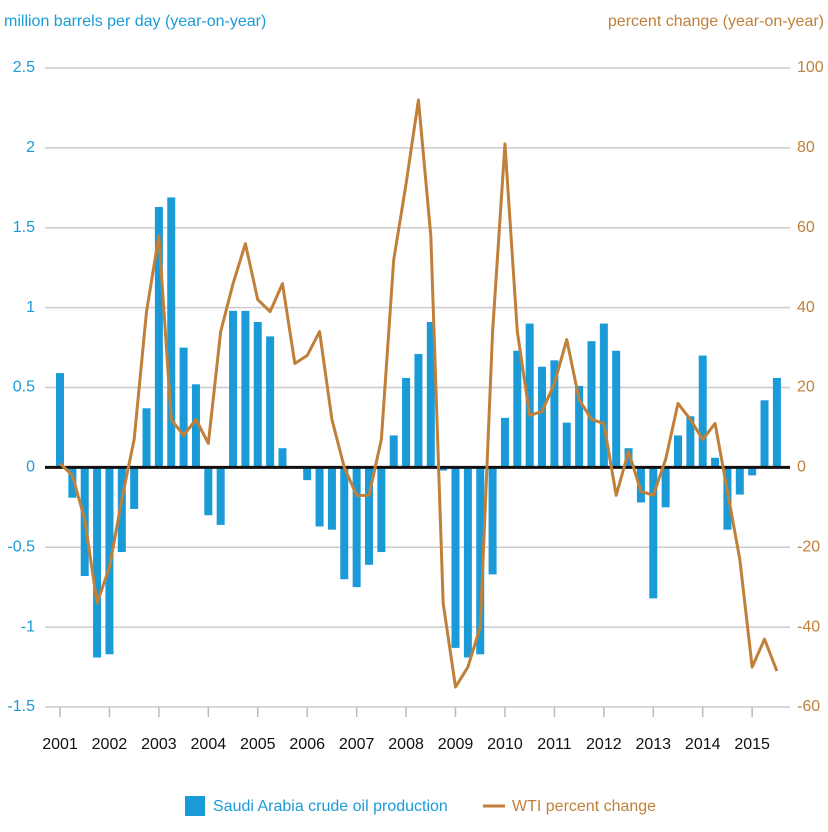 The height and width of the screenshot is (832, 828). What do you see at coordinates (159, 744) in the screenshot?
I see `x-tick-label: 2003` at bounding box center [159, 744].